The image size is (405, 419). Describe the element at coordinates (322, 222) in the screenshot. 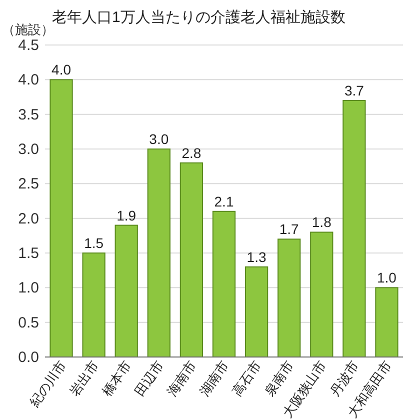

I see `data-label: 1.8` at that location.